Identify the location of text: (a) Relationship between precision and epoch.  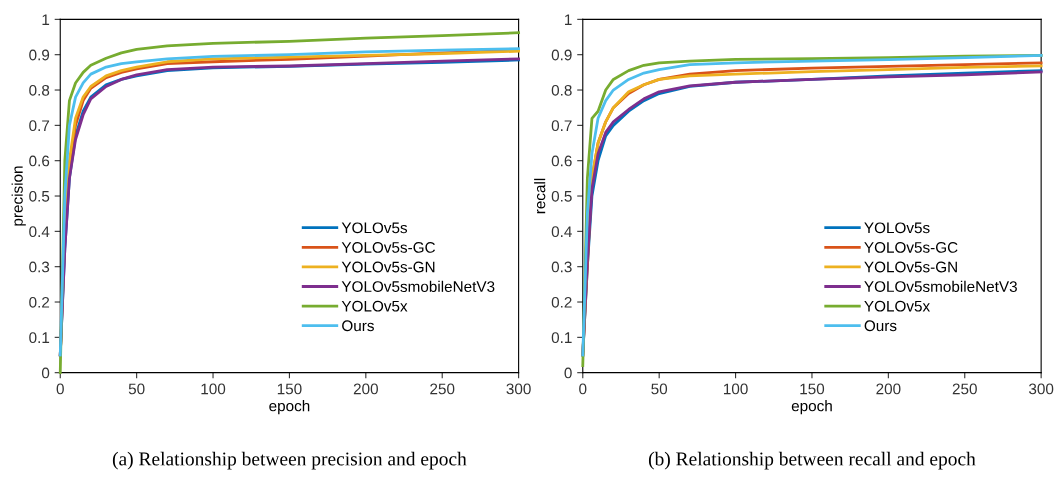
(289, 460).